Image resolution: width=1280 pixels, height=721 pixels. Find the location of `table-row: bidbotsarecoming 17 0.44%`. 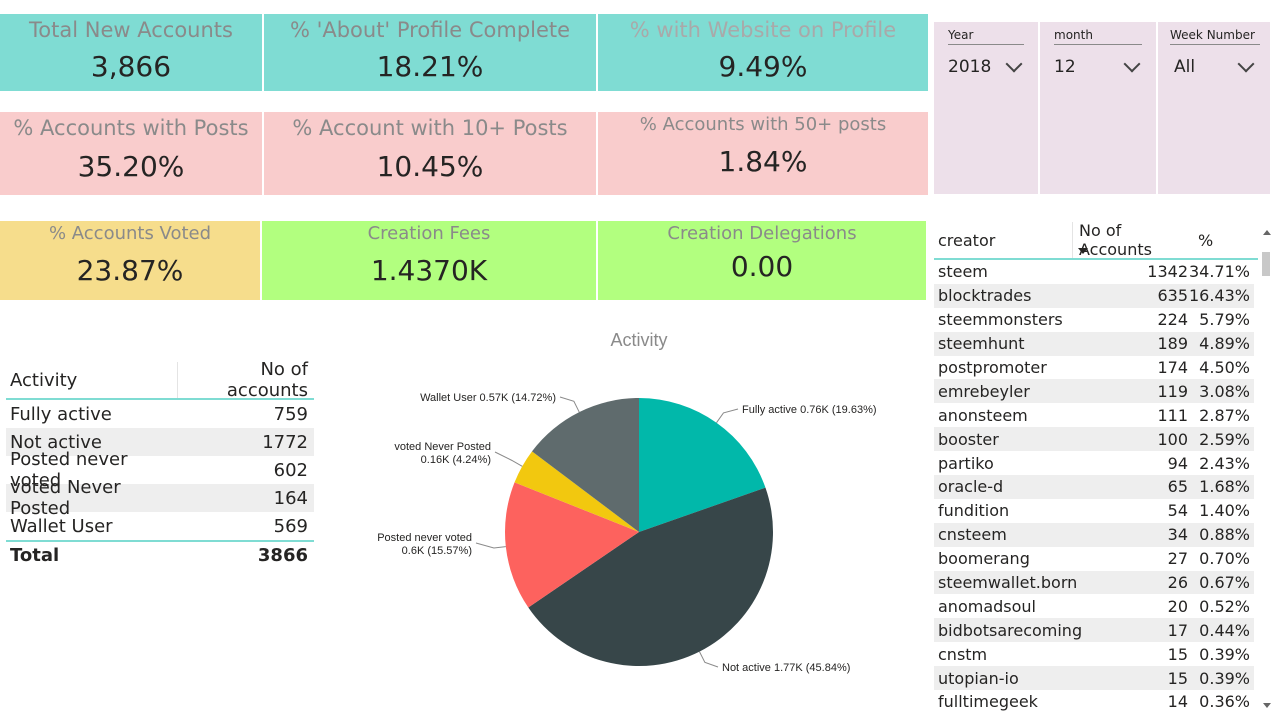

table-row: bidbotsarecoming 17 0.44% is located at coordinates (1094, 630).